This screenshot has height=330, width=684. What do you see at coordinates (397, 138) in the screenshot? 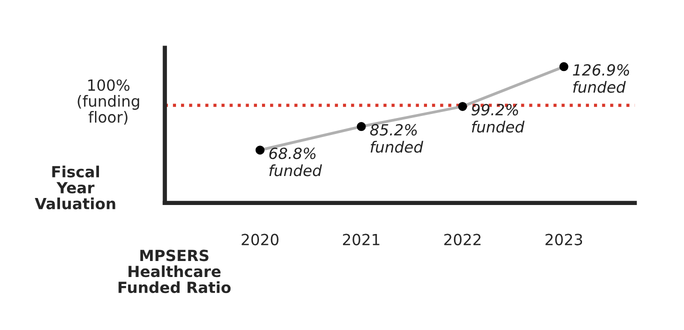
I see `data-label: 85.2% funded` at bounding box center [397, 138].